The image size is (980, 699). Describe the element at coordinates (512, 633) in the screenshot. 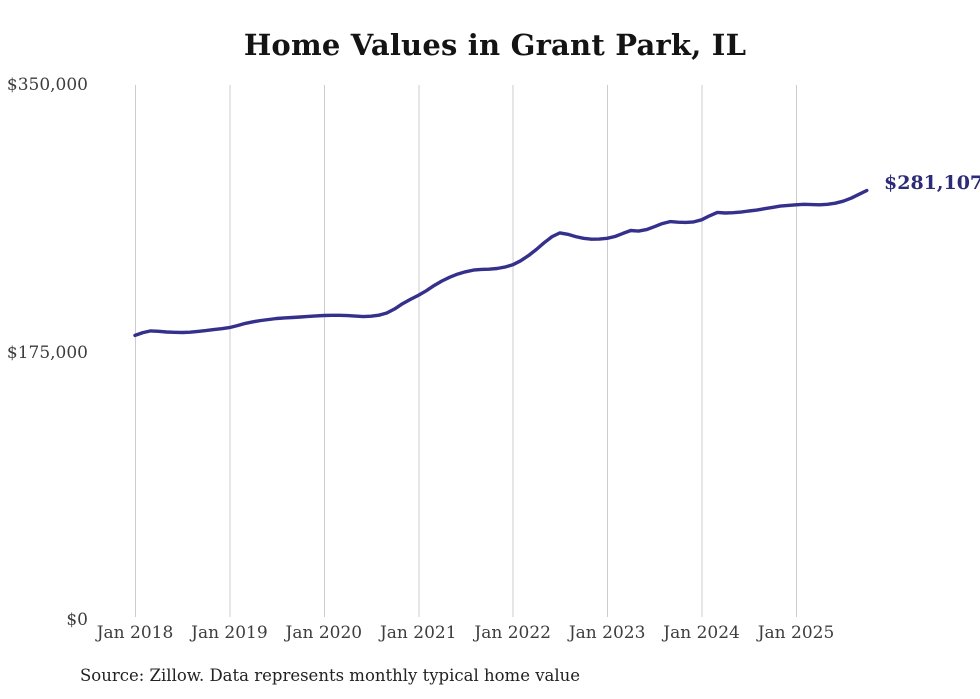

I see `x-axis-tick: Jan 2022` at that location.